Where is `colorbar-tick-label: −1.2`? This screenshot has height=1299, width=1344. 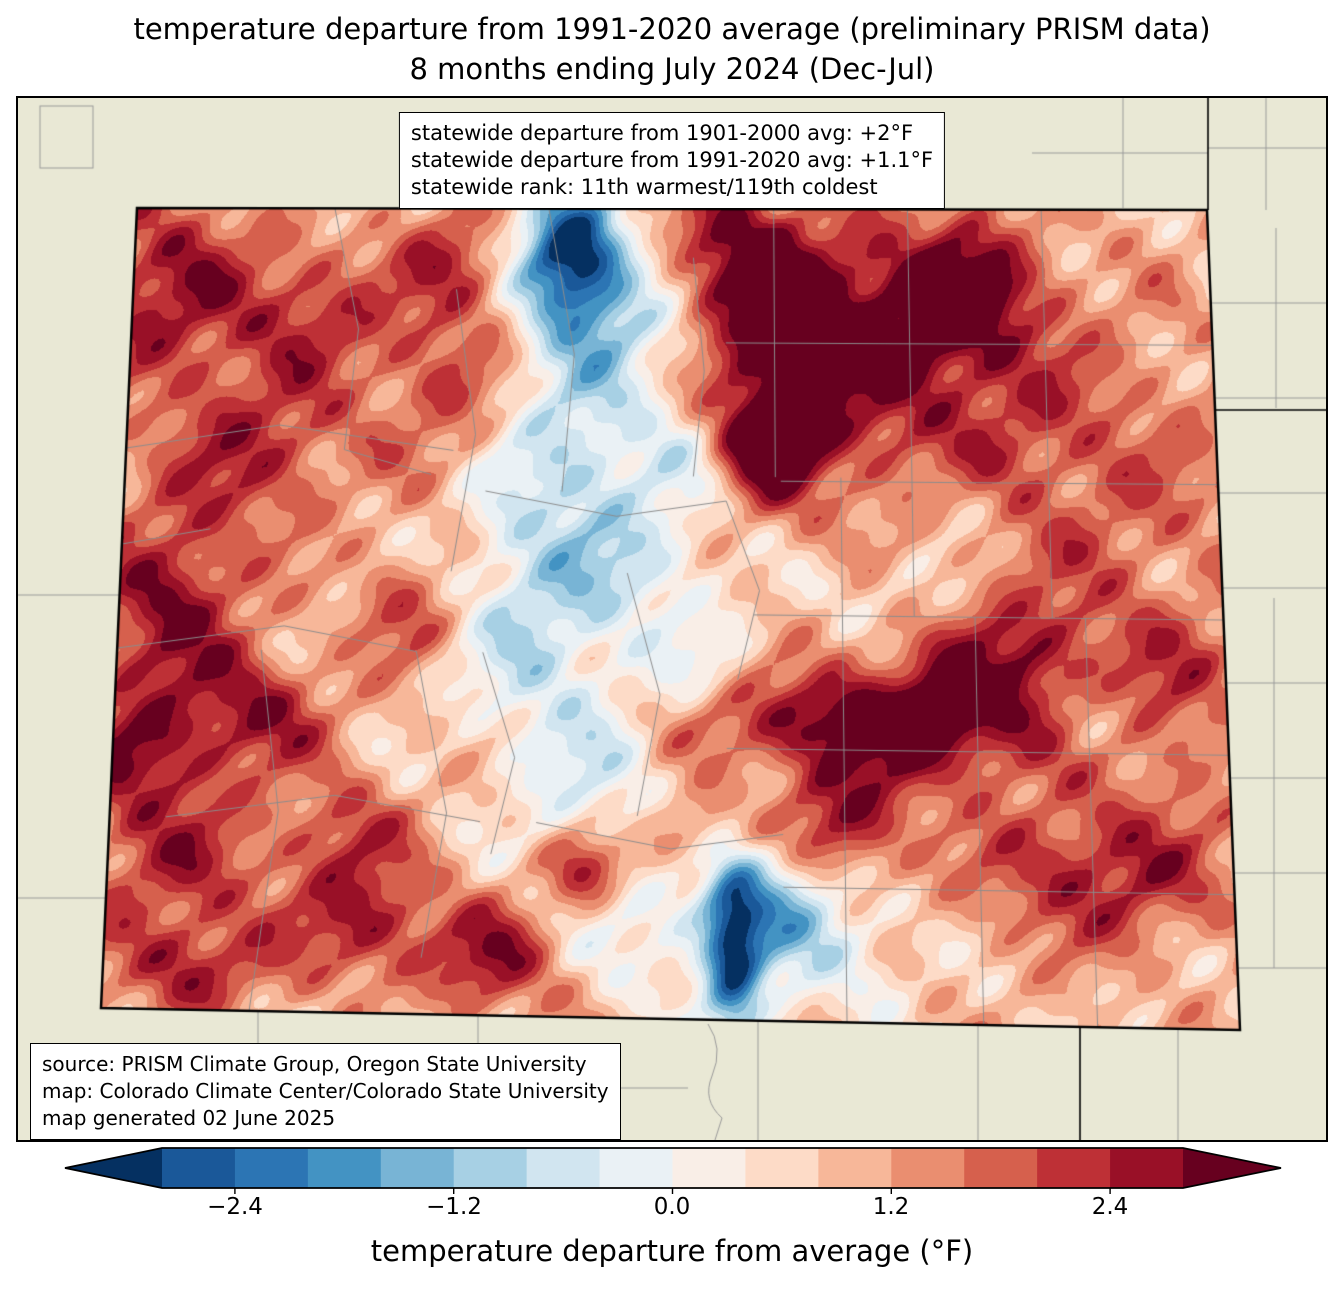
colorbar-tick-label: −1.2 is located at coordinates (454, 1207).